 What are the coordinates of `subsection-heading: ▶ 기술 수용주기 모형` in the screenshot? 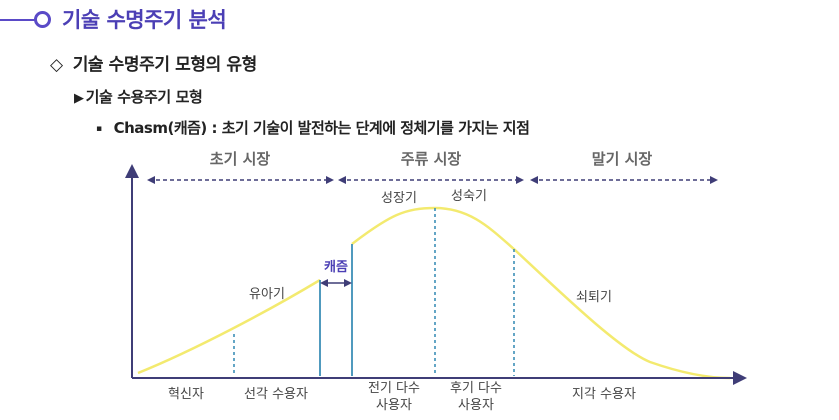 It's located at (138, 96).